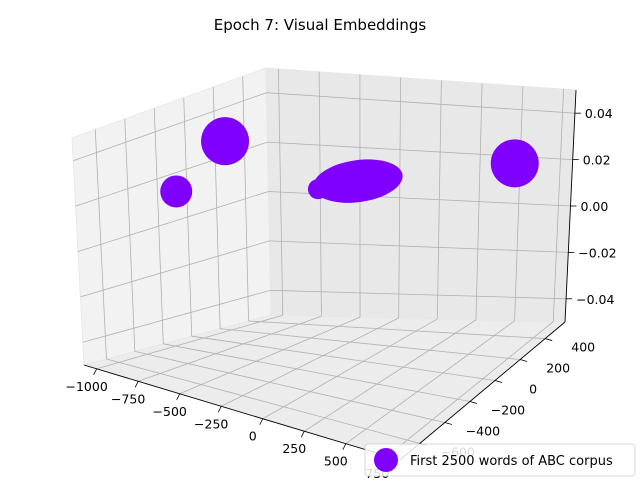 The width and height of the screenshot is (640, 480). What do you see at coordinates (253, 436) in the screenshot?
I see `x-tick-label: 0` at bounding box center [253, 436].